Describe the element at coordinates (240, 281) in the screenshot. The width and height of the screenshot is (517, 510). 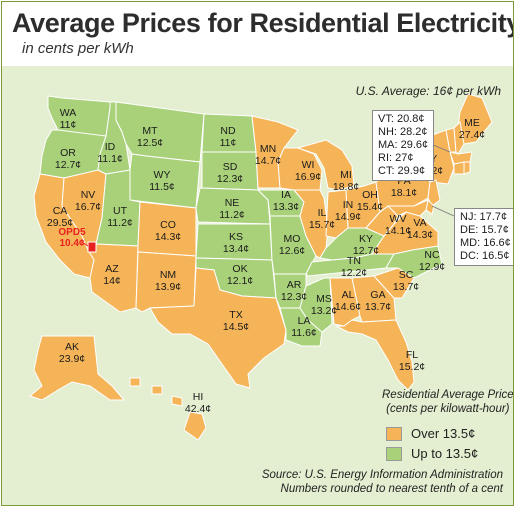
I see `value-ok: 12.1¢` at that location.